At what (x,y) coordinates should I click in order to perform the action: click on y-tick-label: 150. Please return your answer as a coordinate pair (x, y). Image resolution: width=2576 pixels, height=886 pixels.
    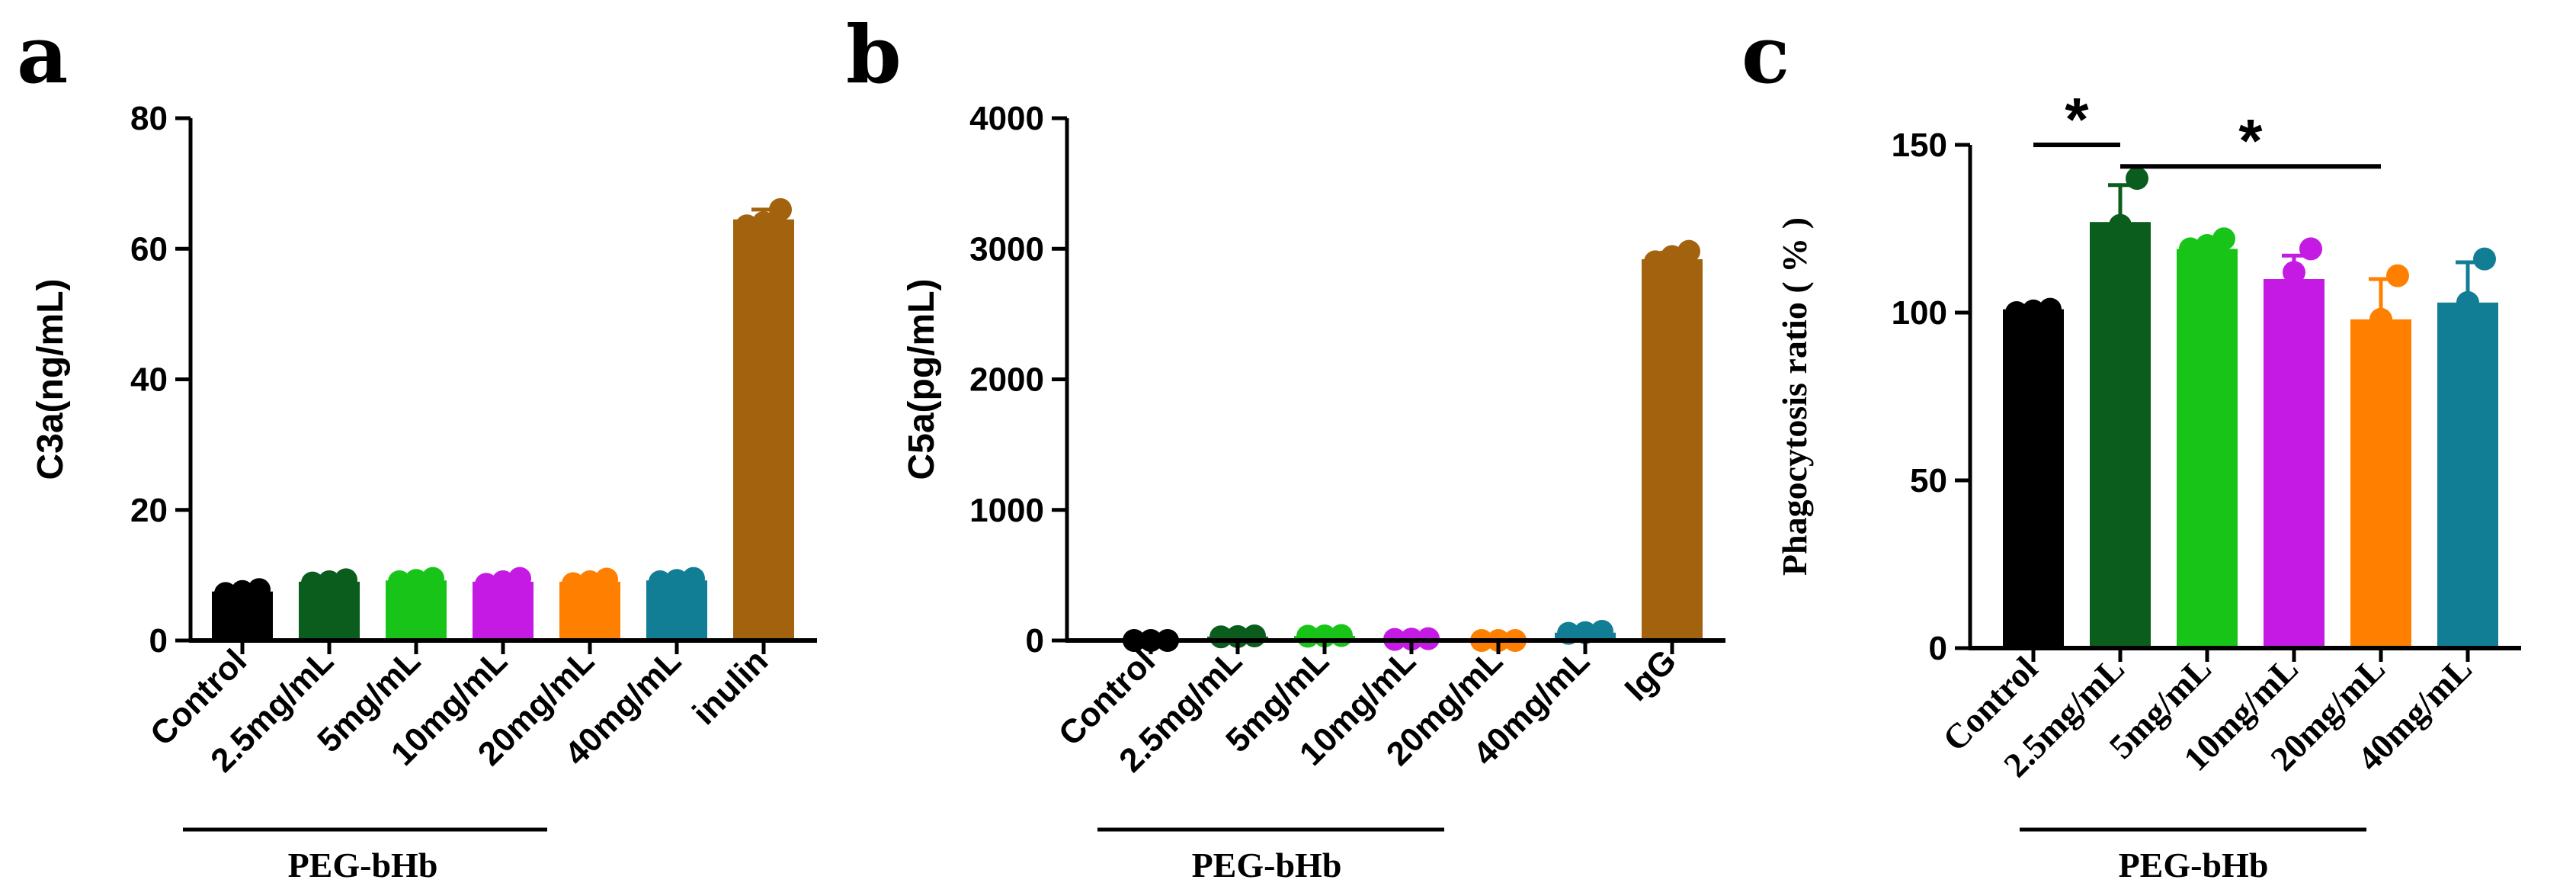
    Looking at the image, I should click on (1919, 145).